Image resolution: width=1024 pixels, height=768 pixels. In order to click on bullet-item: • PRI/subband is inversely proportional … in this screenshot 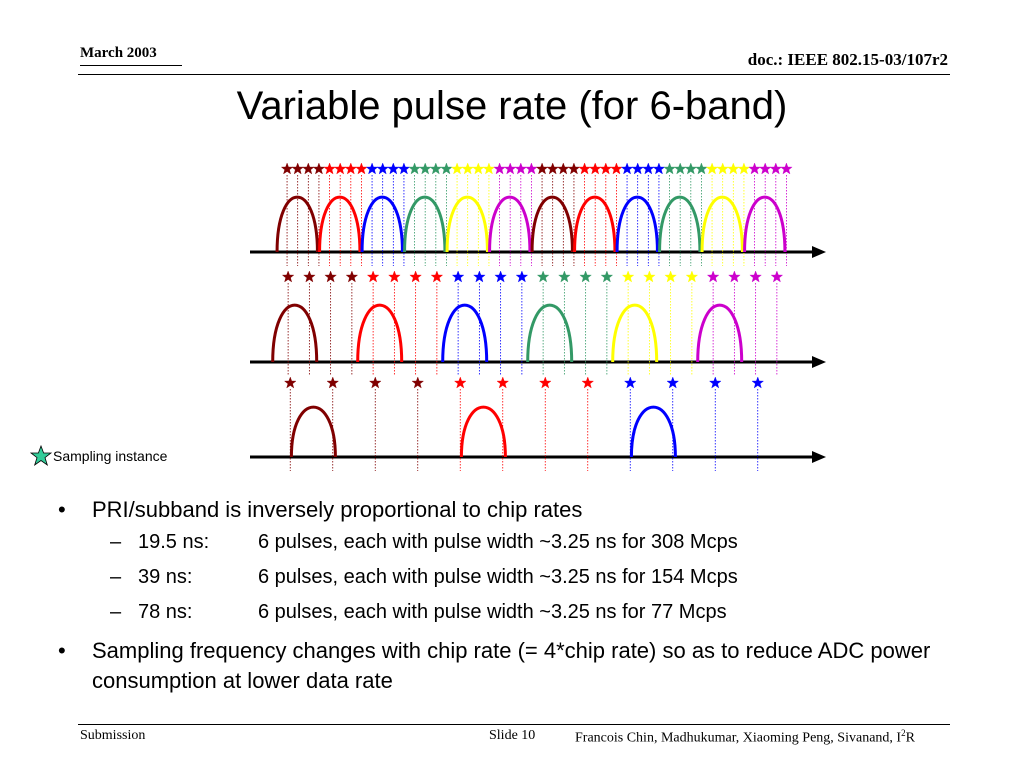, I will do `click(500, 510)`.